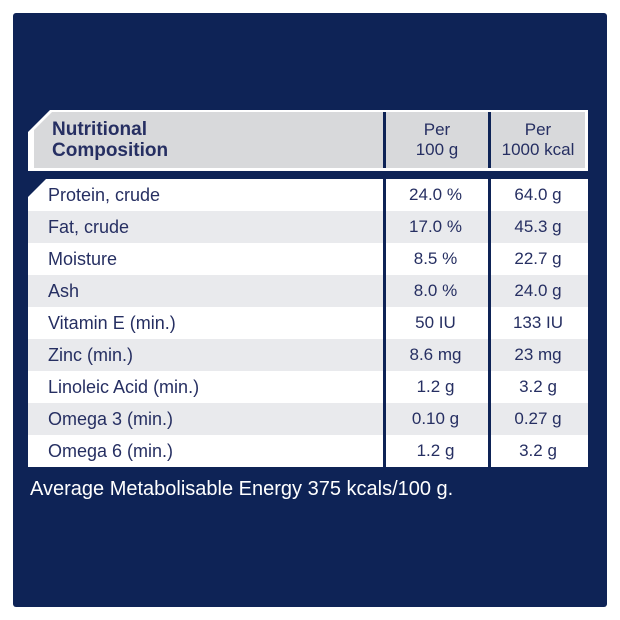  What do you see at coordinates (111, 450) in the screenshot?
I see `row-label: Omega 6 (min.)` at bounding box center [111, 450].